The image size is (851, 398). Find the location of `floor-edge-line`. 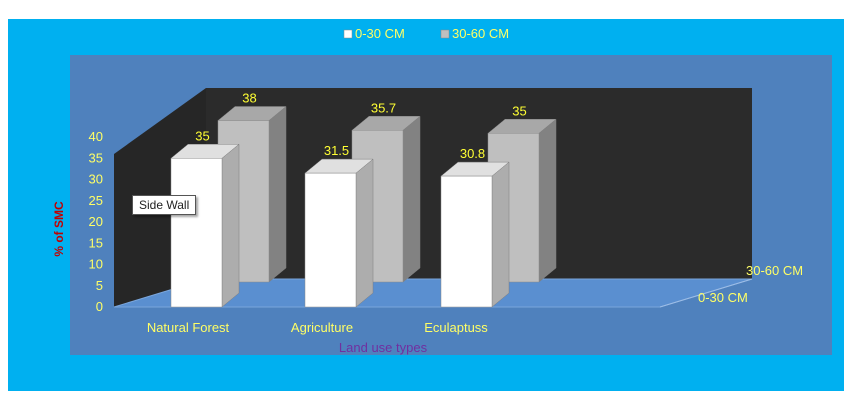

floor-edge-line is located at coordinates (706, 293).